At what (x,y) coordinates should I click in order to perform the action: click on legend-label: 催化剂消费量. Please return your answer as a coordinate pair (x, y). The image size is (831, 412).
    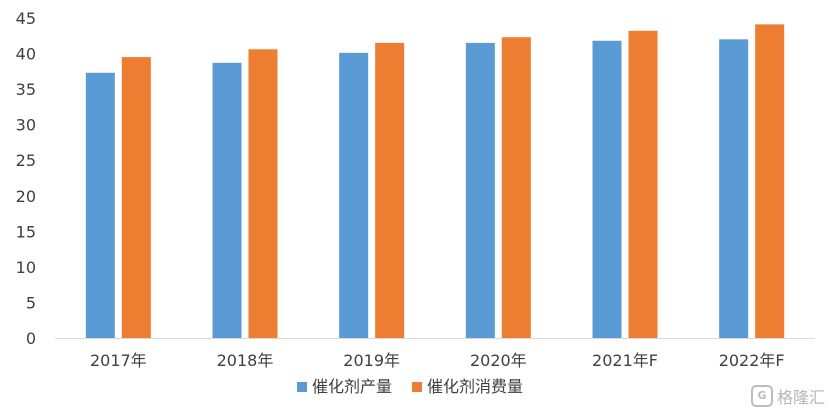
    Looking at the image, I should click on (475, 386).